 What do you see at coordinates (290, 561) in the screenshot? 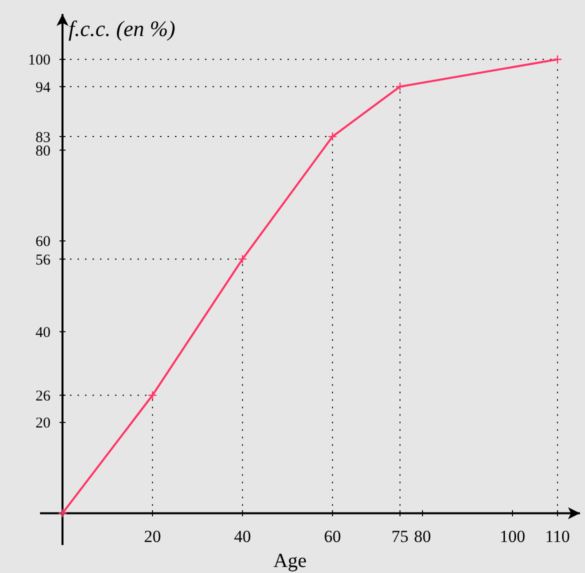
I see `x-axis-title: Age` at bounding box center [290, 561].